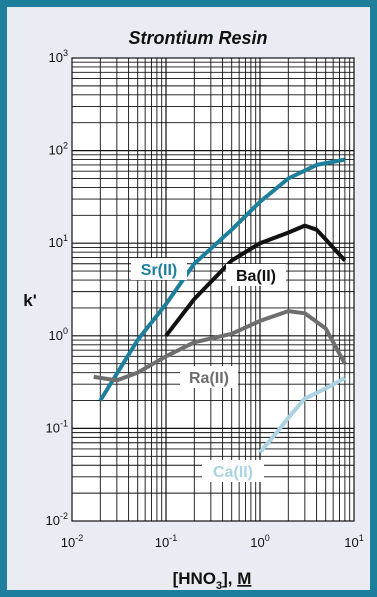  Describe the element at coordinates (58, 149) in the screenshot. I see `y-tick-label: 10²` at that location.